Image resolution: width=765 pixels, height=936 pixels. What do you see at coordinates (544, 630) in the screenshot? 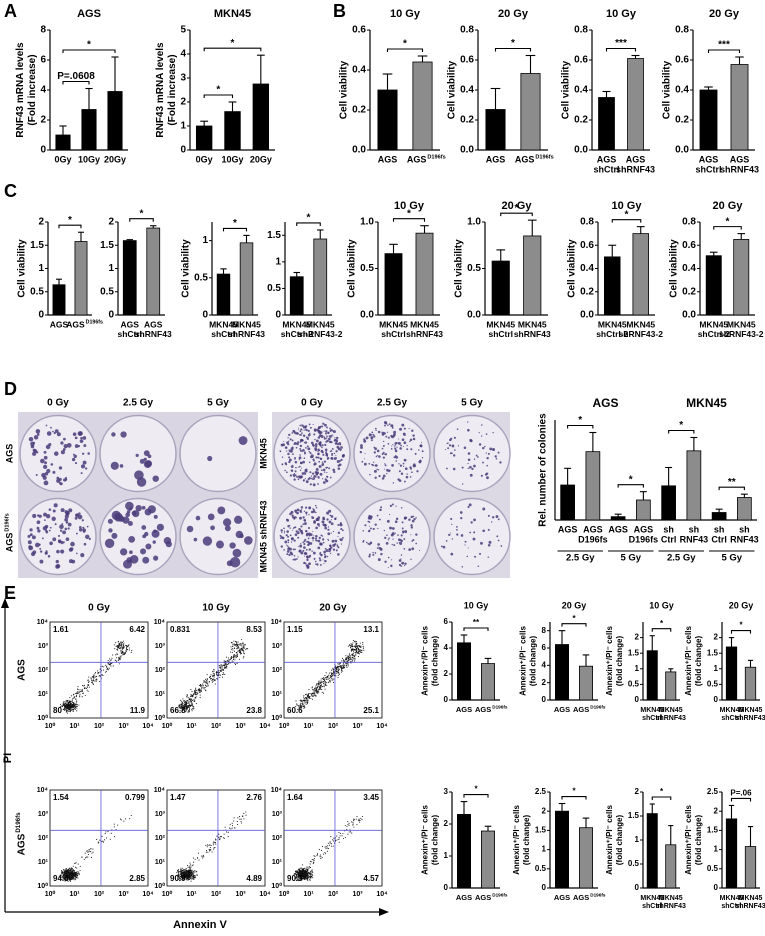
I see `y-tick-label: 8` at bounding box center [544, 630].